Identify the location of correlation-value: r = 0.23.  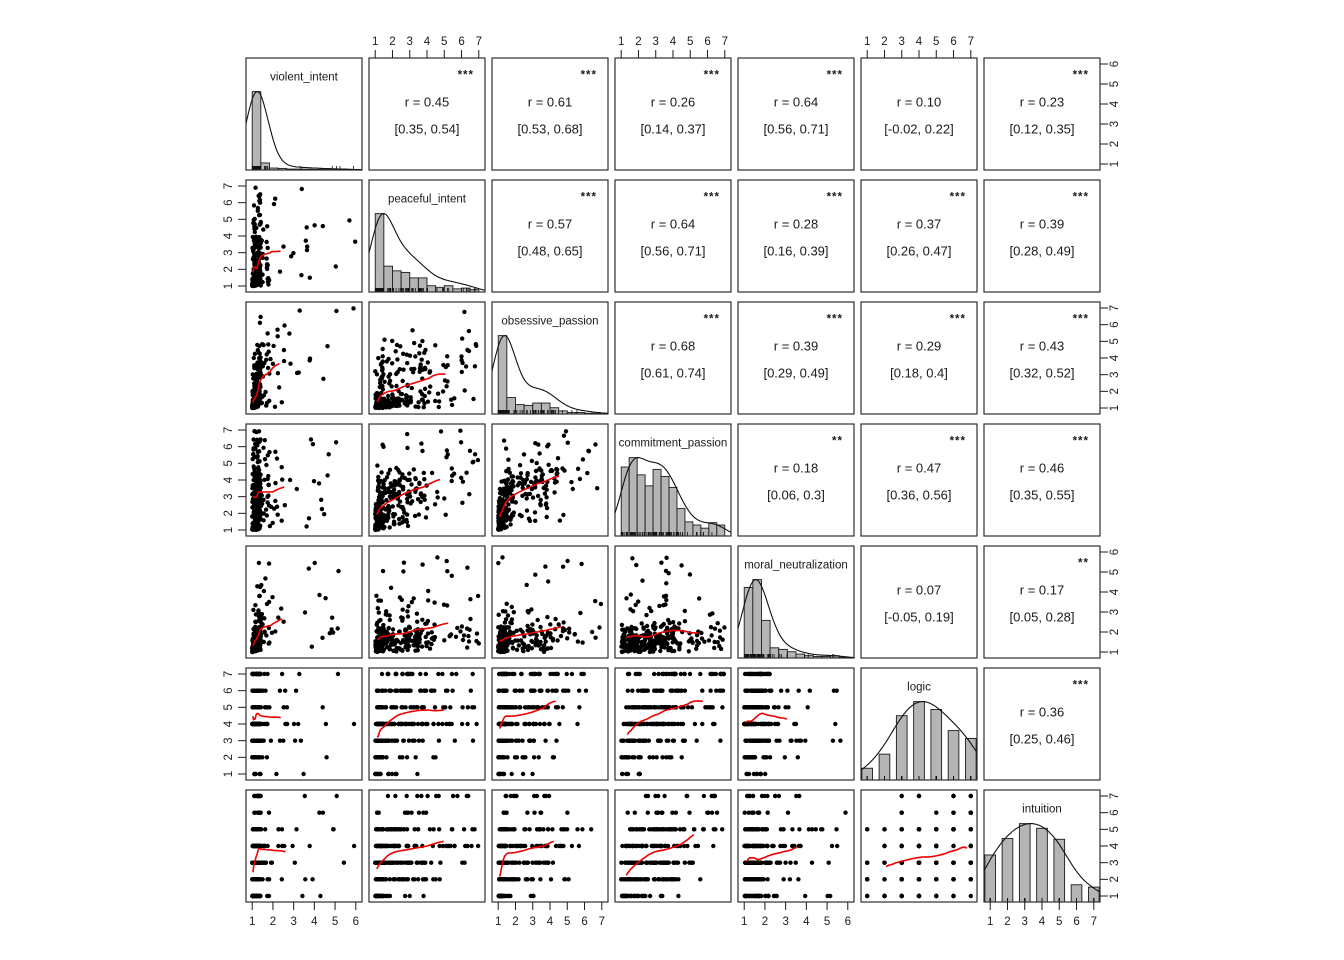
(1042, 102).